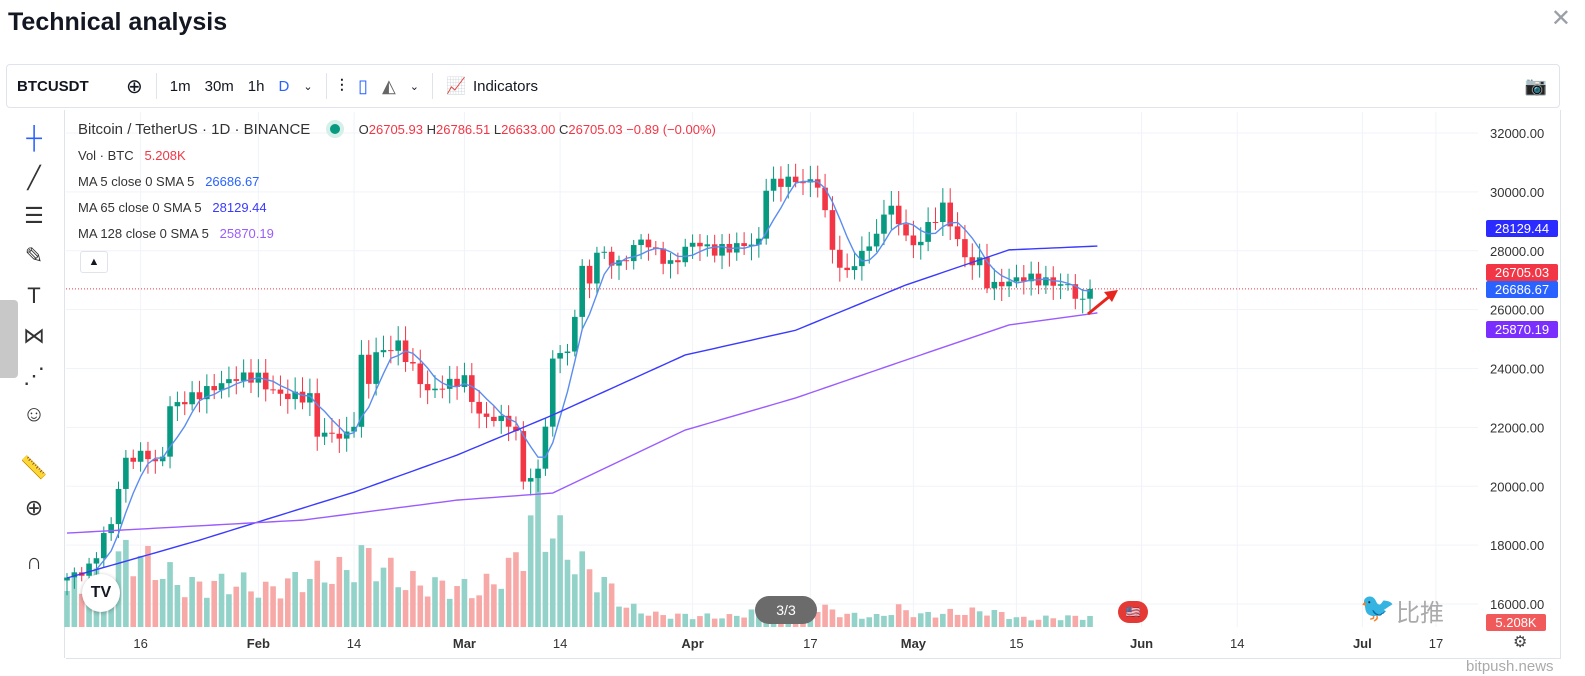 This screenshot has height=676, width=1585. I want to click on ma128-price-tag: 25870.19, so click(1522, 329).